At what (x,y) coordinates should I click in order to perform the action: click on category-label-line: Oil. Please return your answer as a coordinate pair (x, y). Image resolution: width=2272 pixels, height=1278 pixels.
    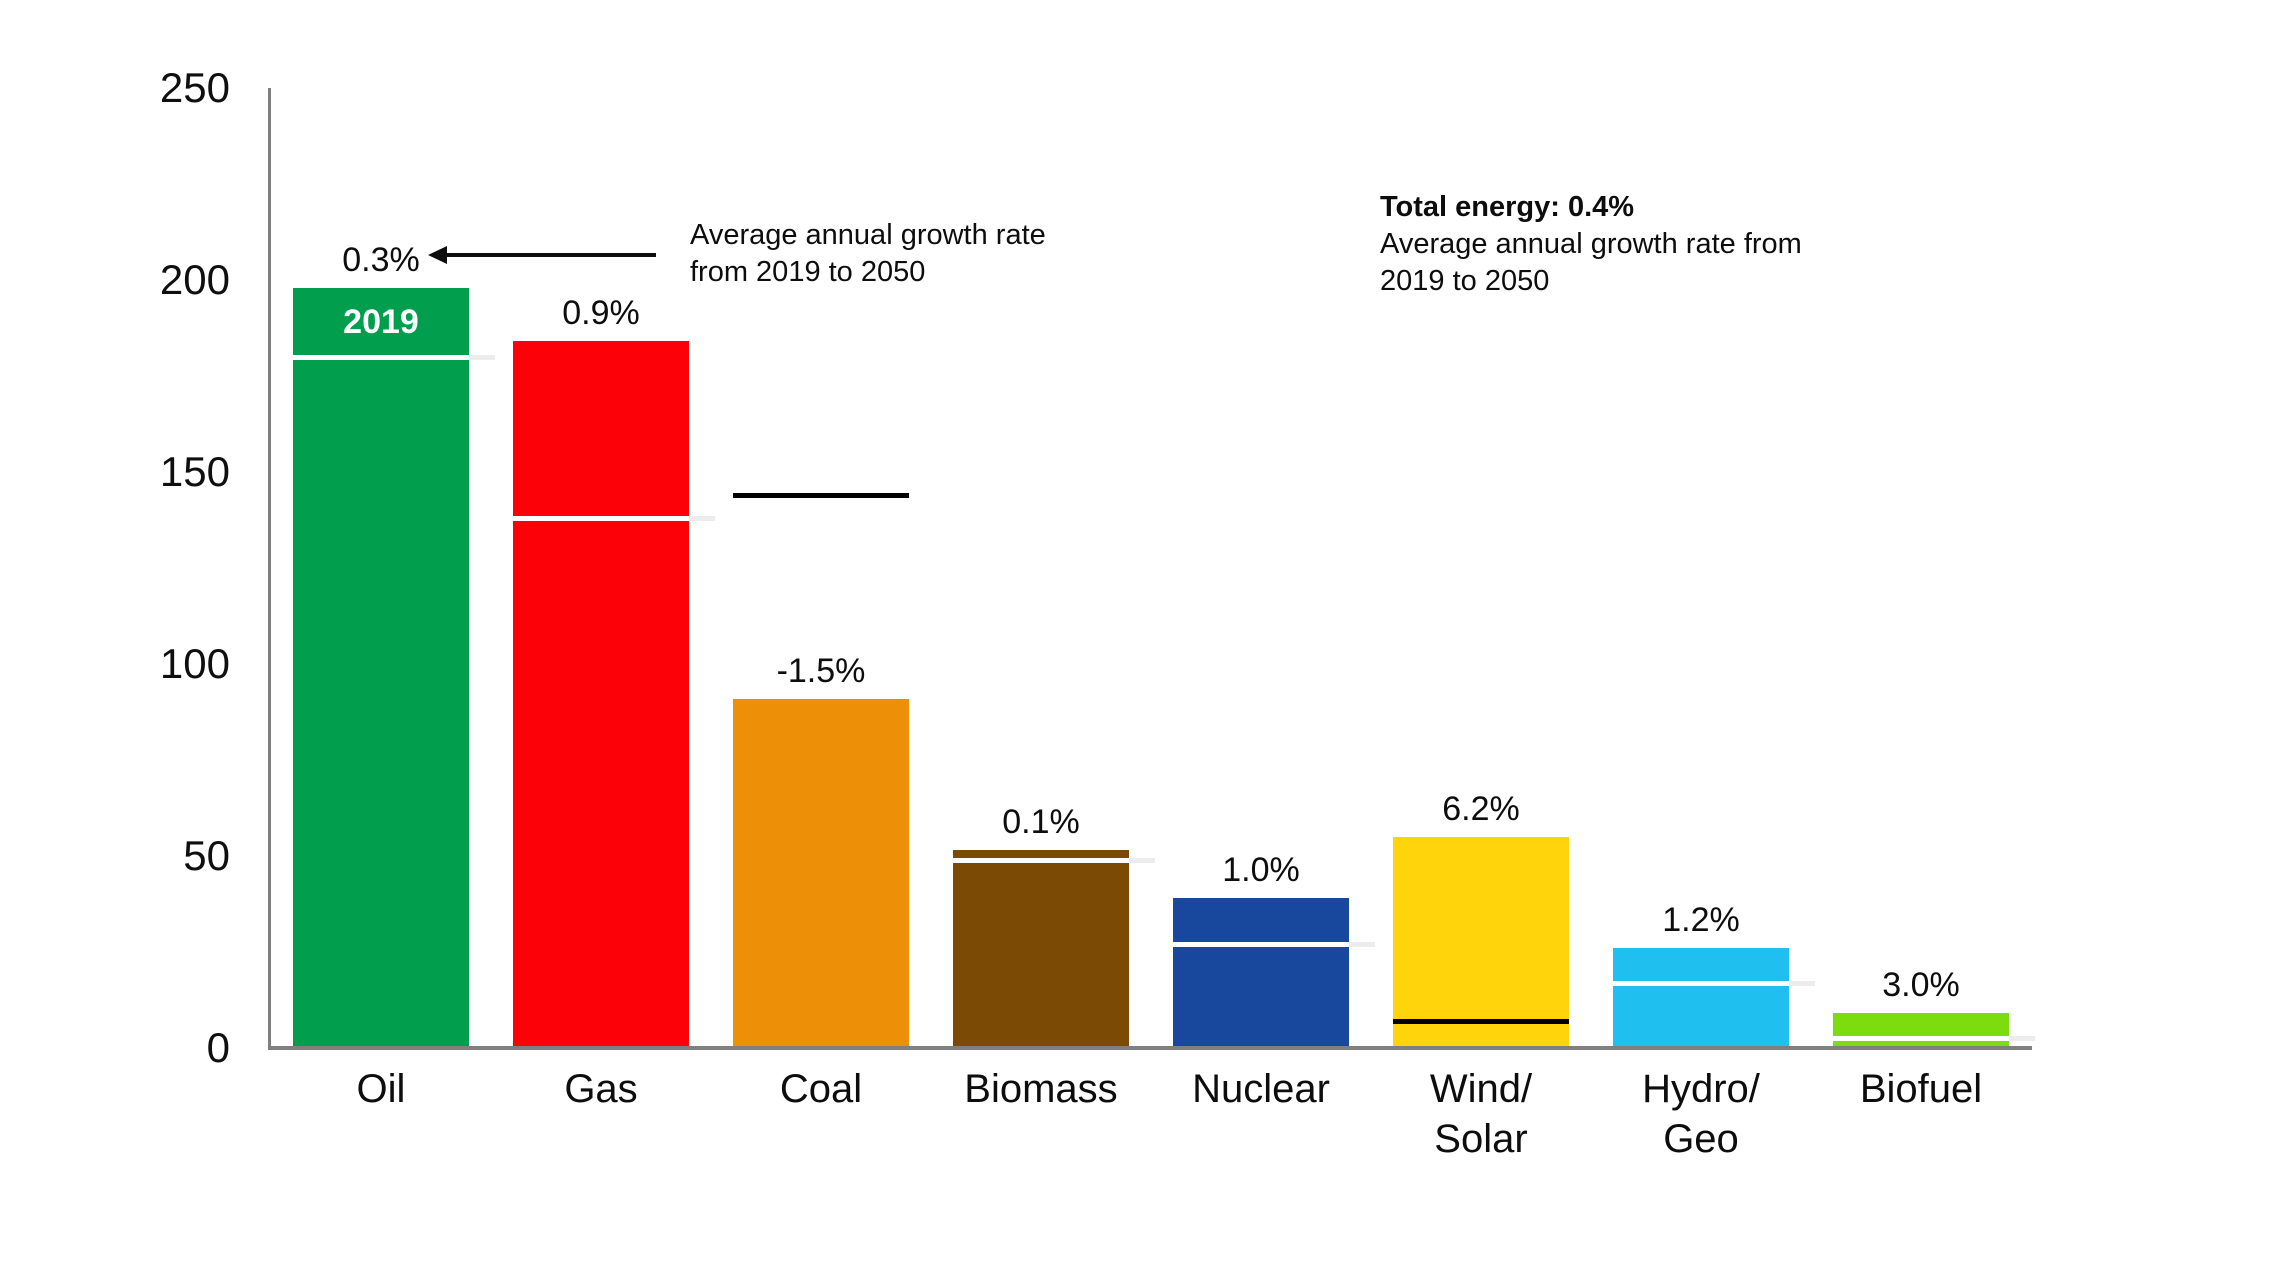
    Looking at the image, I should click on (381, 1089).